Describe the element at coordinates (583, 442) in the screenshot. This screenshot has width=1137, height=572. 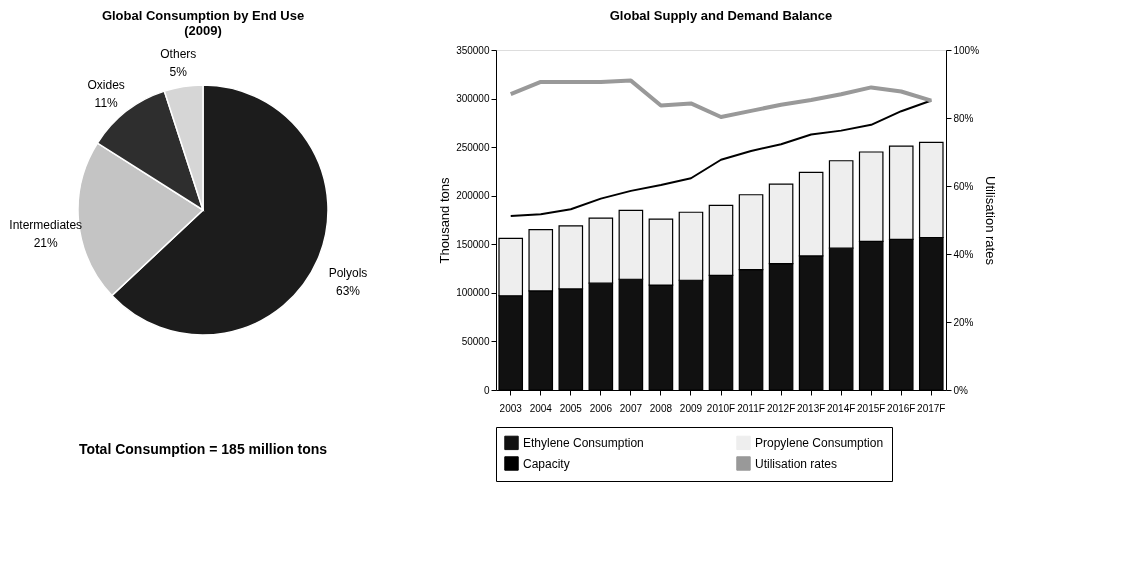
I see `legend-label: Ethylene Consumption` at that location.